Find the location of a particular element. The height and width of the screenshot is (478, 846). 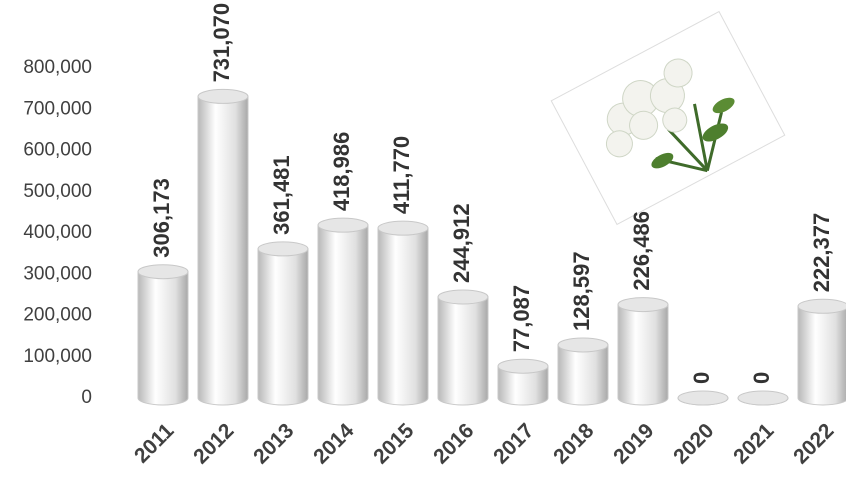

x-tick-label: 2015 is located at coordinates (394, 444).